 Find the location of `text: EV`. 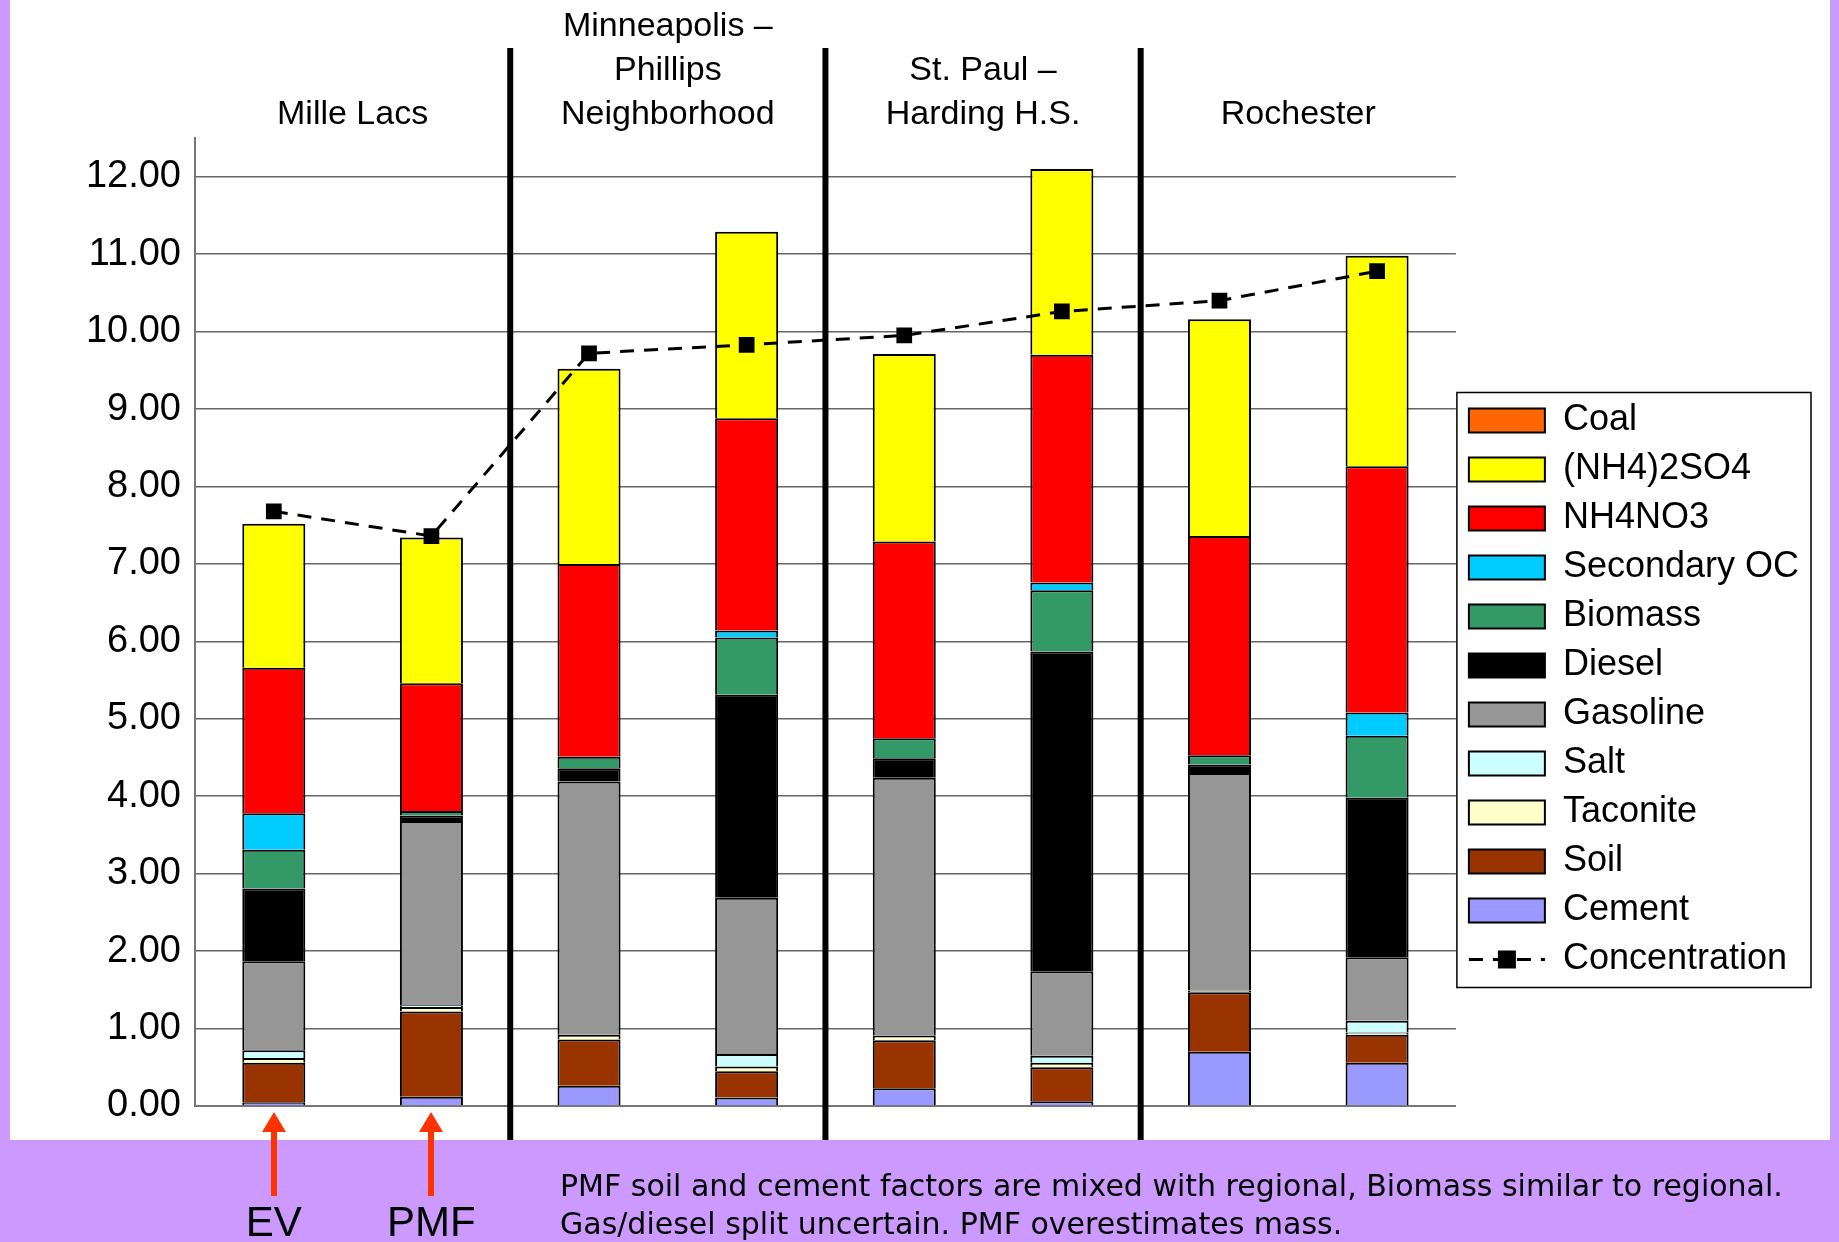

text: EV is located at coordinates (273, 1220).